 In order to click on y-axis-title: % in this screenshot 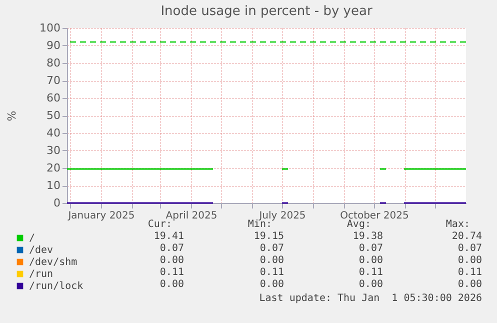, I will do `click(12, 116)`.